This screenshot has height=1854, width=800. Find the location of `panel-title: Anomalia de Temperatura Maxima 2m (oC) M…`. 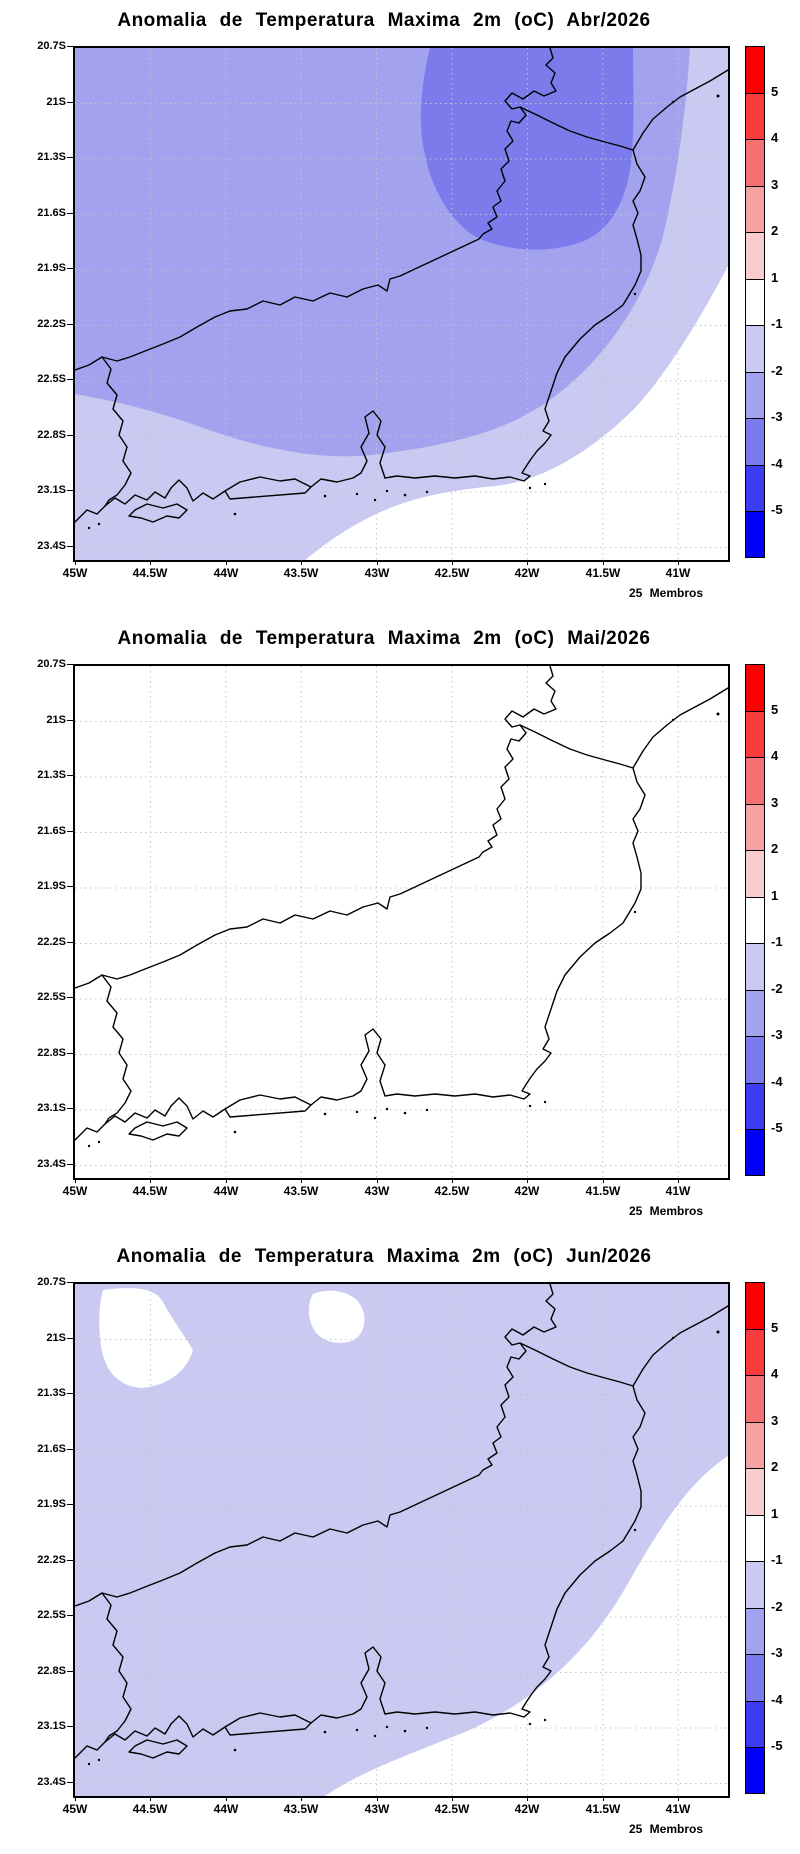

panel-title: Anomalia de Temperatura Maxima 2m (oC) M… is located at coordinates (384, 638).